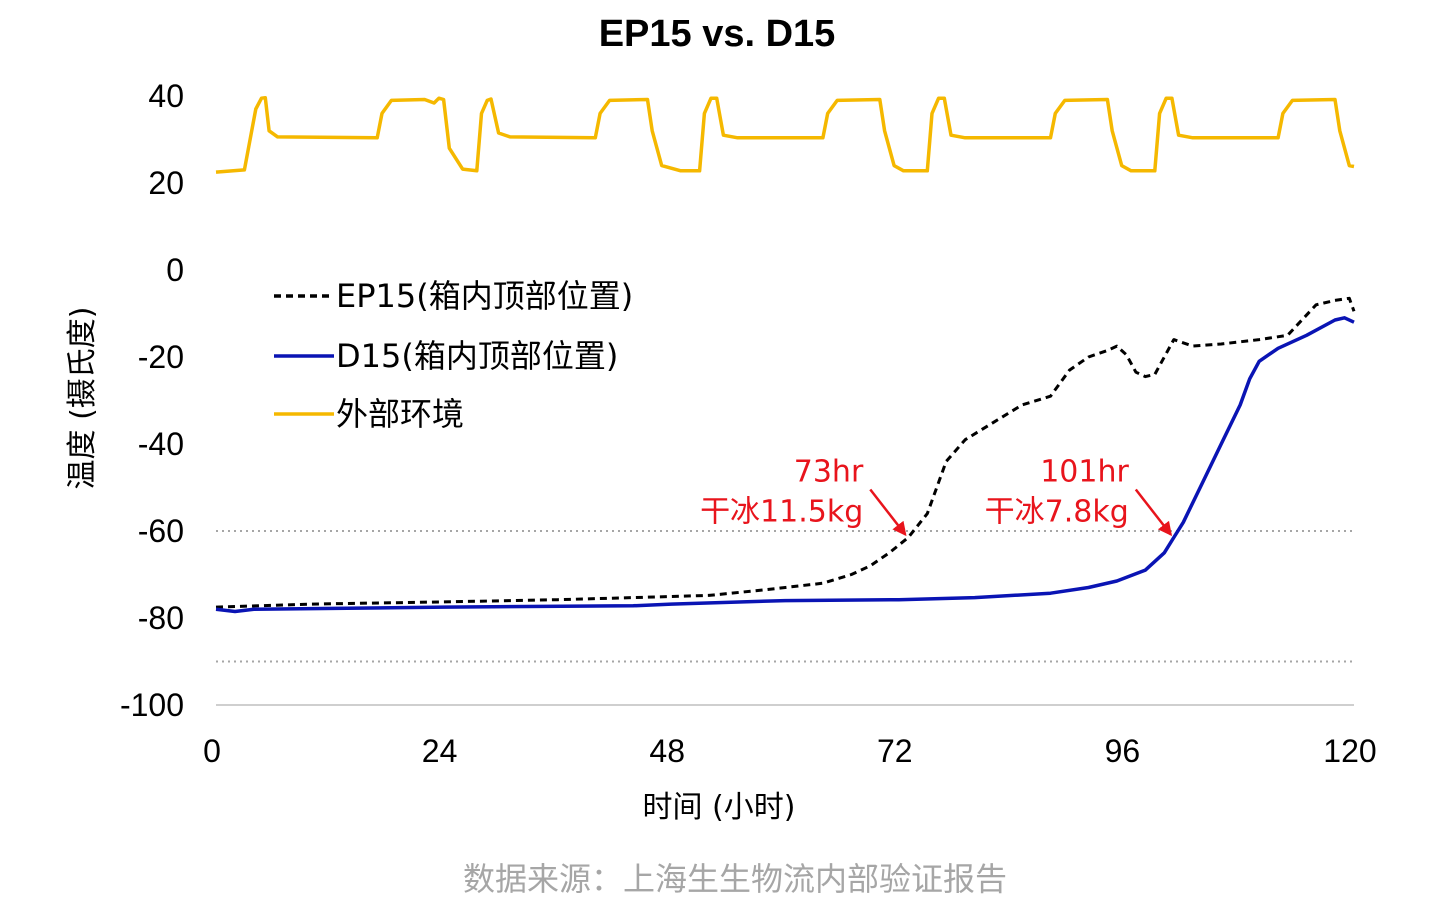 The height and width of the screenshot is (921, 1434). I want to click on x-tick-label: 96, so click(1123, 751).